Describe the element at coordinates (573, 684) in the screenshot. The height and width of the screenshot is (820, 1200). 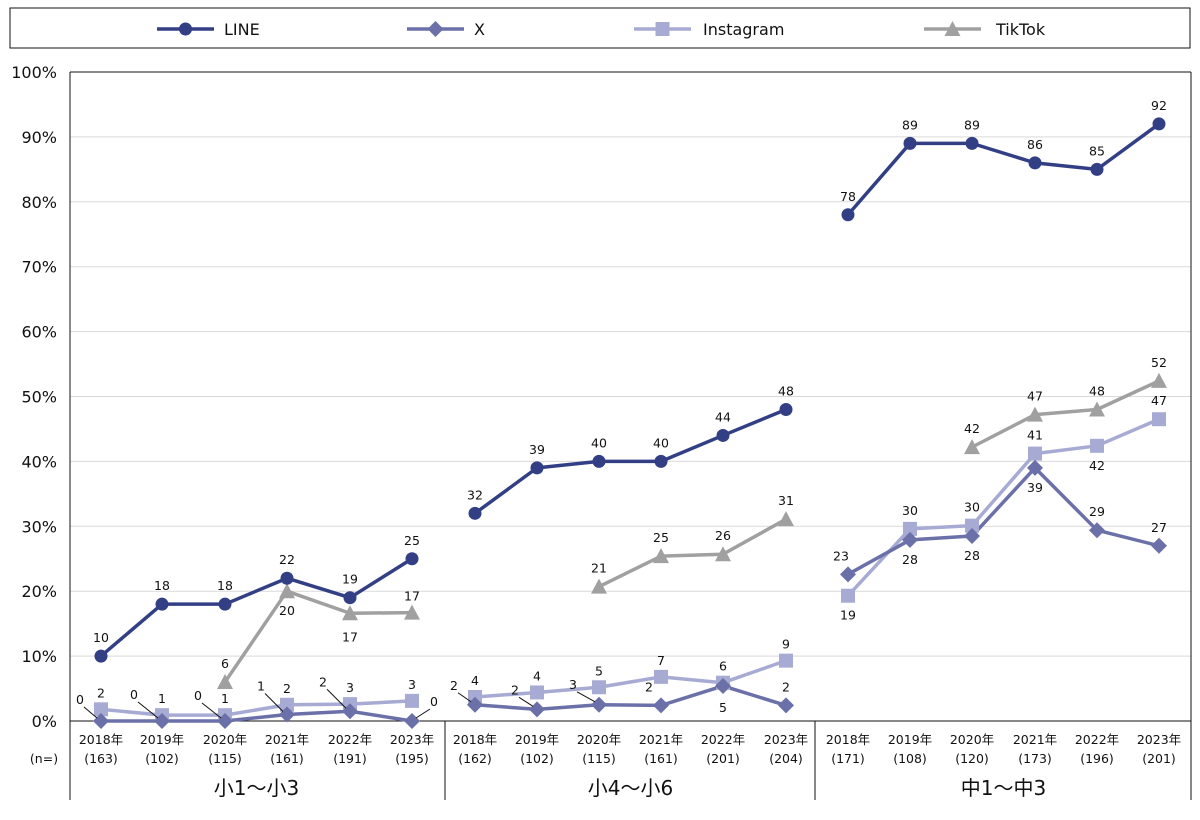
I see `data-label-x: 3` at that location.